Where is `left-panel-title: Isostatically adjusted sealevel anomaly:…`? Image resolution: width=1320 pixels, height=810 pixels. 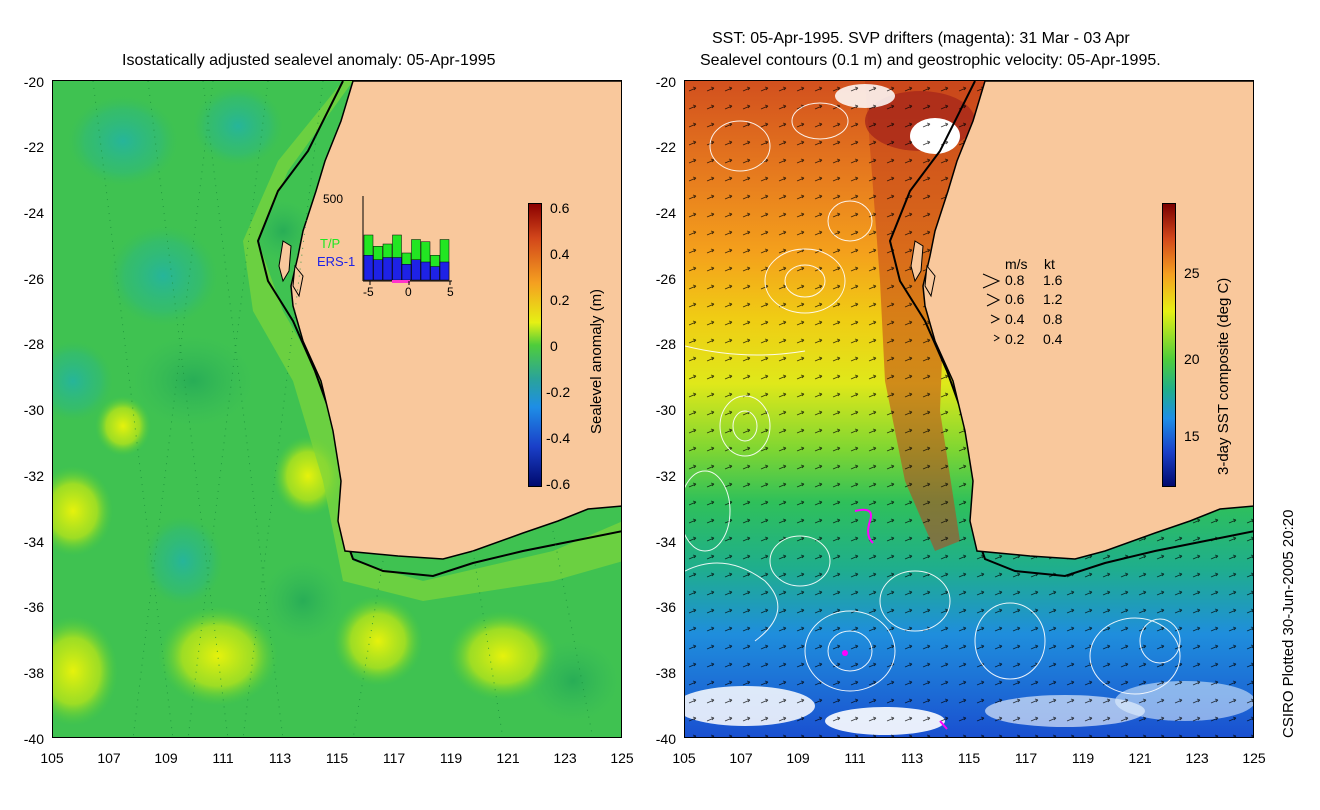 left-panel-title: Isostatically adjusted sealevel anomaly:… is located at coordinates (309, 60).